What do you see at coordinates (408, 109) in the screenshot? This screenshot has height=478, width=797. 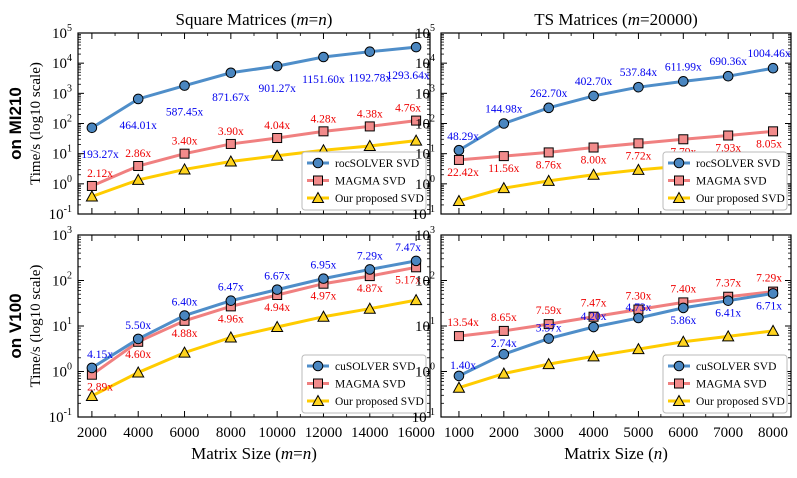 I see `speedup-label: 4.76x` at bounding box center [408, 109].